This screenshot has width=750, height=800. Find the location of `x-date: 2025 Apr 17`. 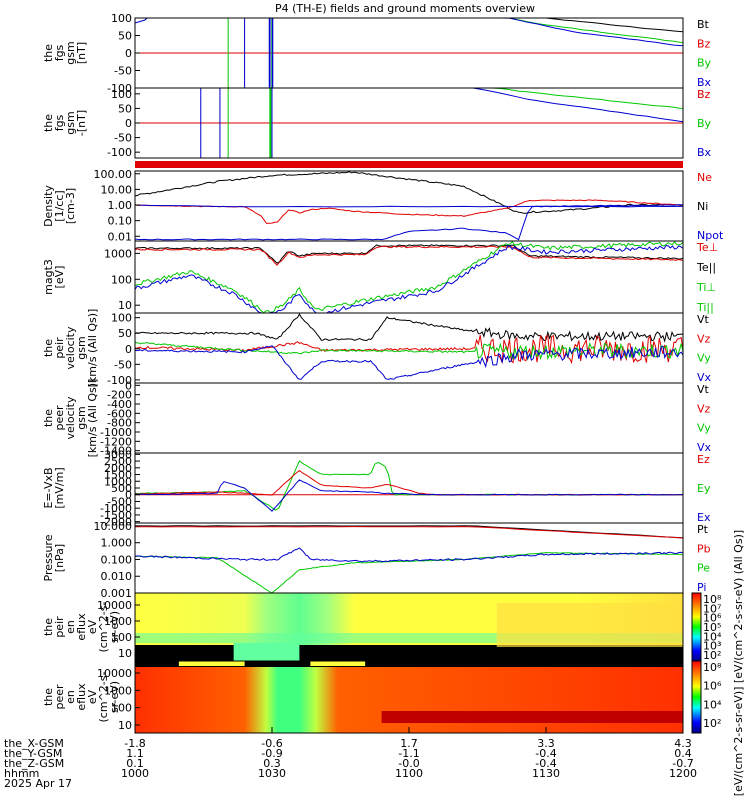

x-date: 2025 Apr 17 is located at coordinates (38, 783).